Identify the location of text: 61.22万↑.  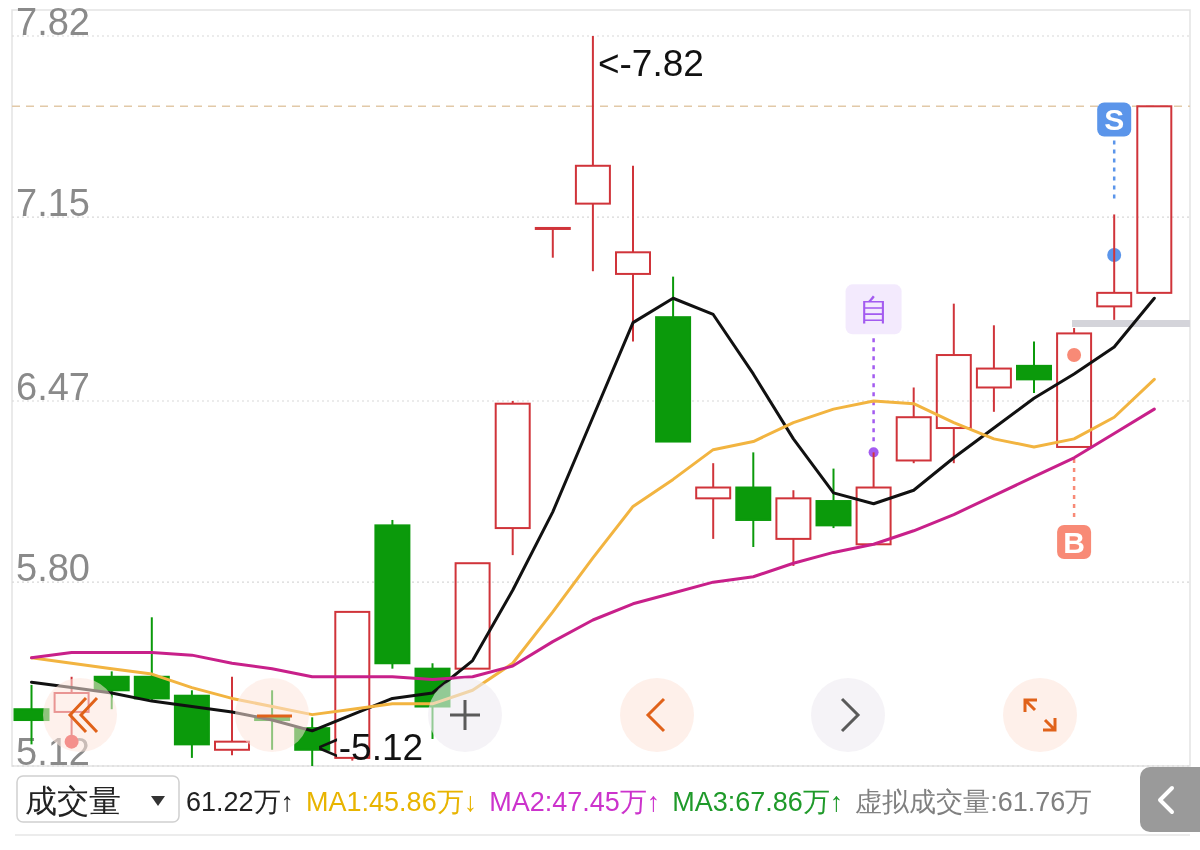
(240, 802).